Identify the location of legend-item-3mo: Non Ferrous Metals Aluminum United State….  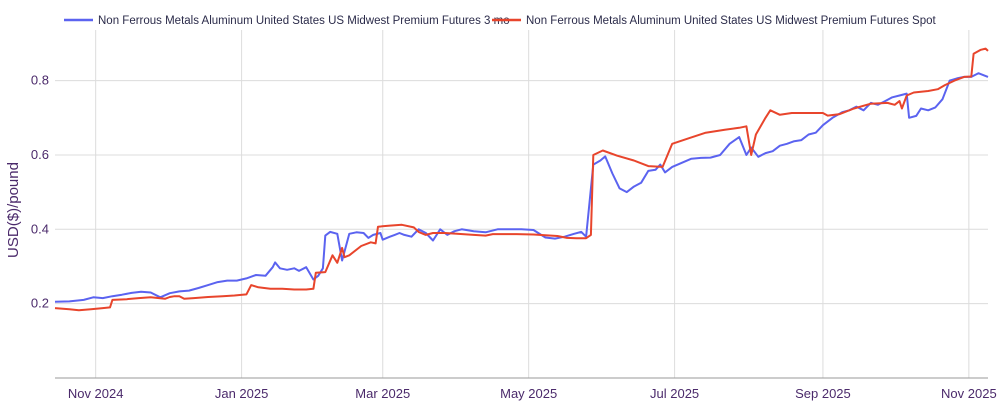
(287, 21).